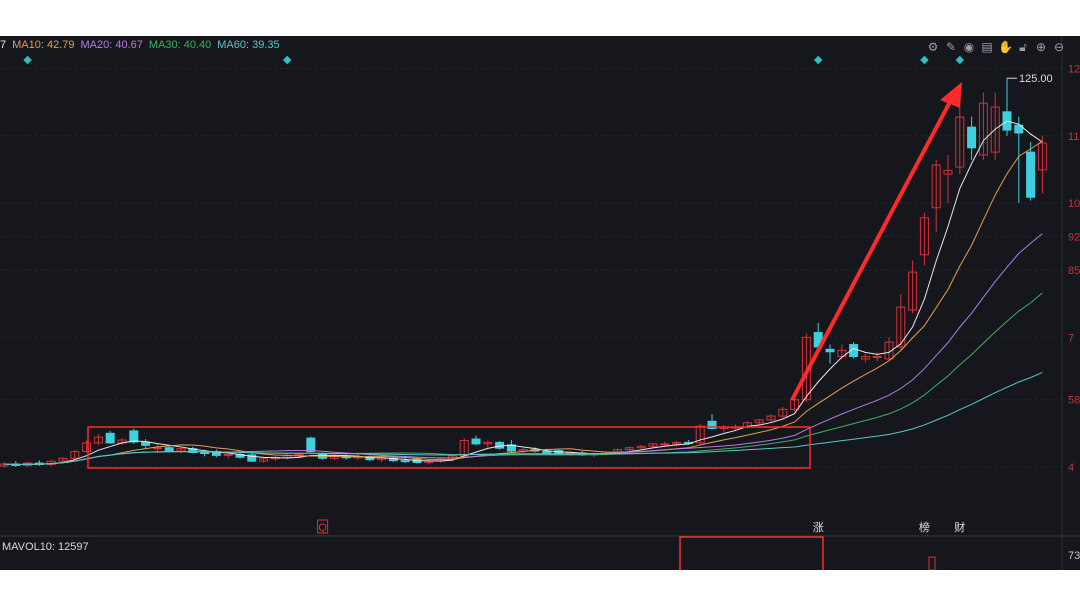 The width and height of the screenshot is (1080, 608). What do you see at coordinates (43, 45) in the screenshot?
I see `legend-item: MA10: 42.79` at bounding box center [43, 45].